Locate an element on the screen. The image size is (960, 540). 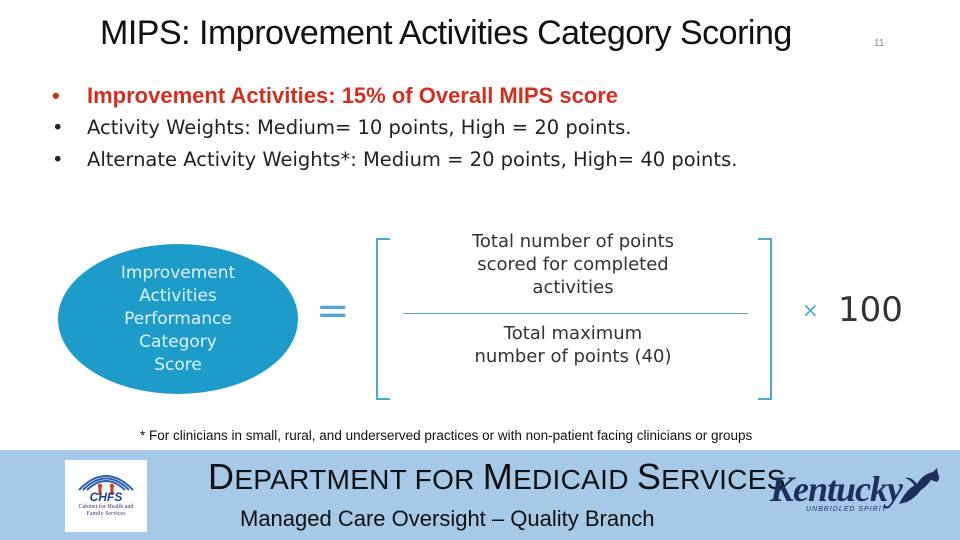
kentucky-logo-text: Kentucky is located at coordinates (836, 489).